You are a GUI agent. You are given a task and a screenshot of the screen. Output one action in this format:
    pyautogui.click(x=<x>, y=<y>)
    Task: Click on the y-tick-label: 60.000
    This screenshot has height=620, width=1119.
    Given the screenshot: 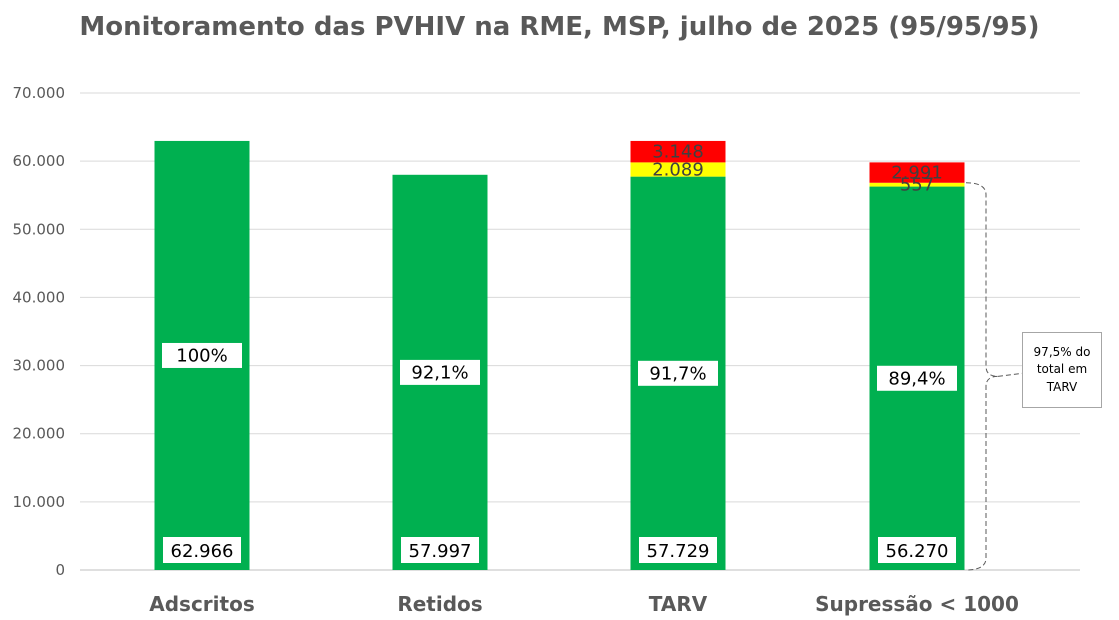 What is the action you would take?
    pyautogui.click(x=39, y=161)
    